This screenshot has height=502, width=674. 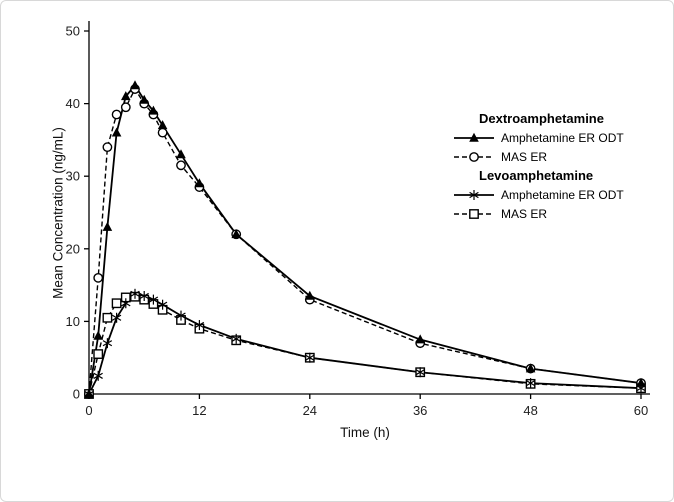 I want to click on svg-text: 24, so click(x=310, y=410).